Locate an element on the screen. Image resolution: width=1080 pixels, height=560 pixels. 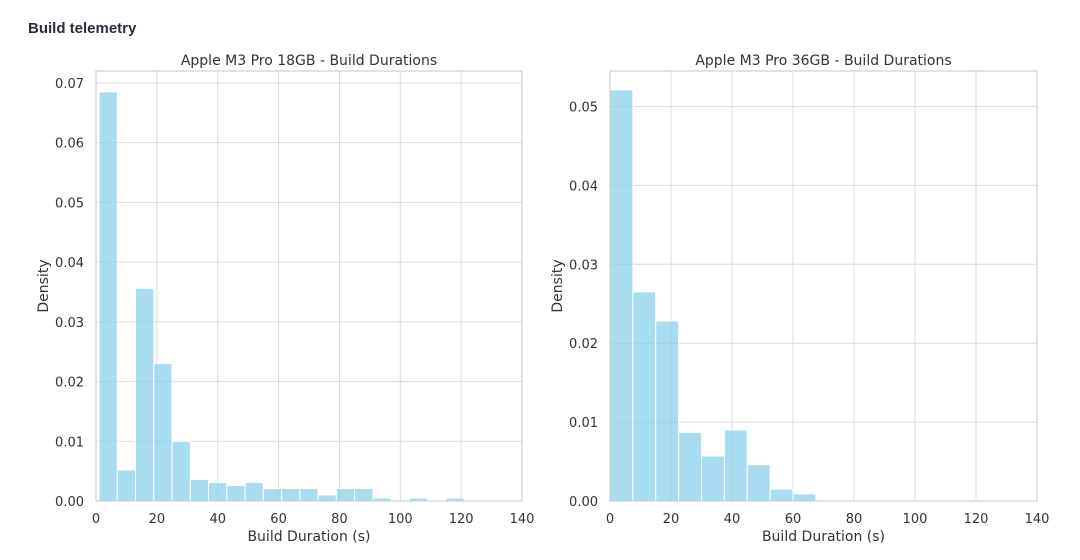
chart-title: Apple M3 Pro 18GB - Build Durations is located at coordinates (309, 61).